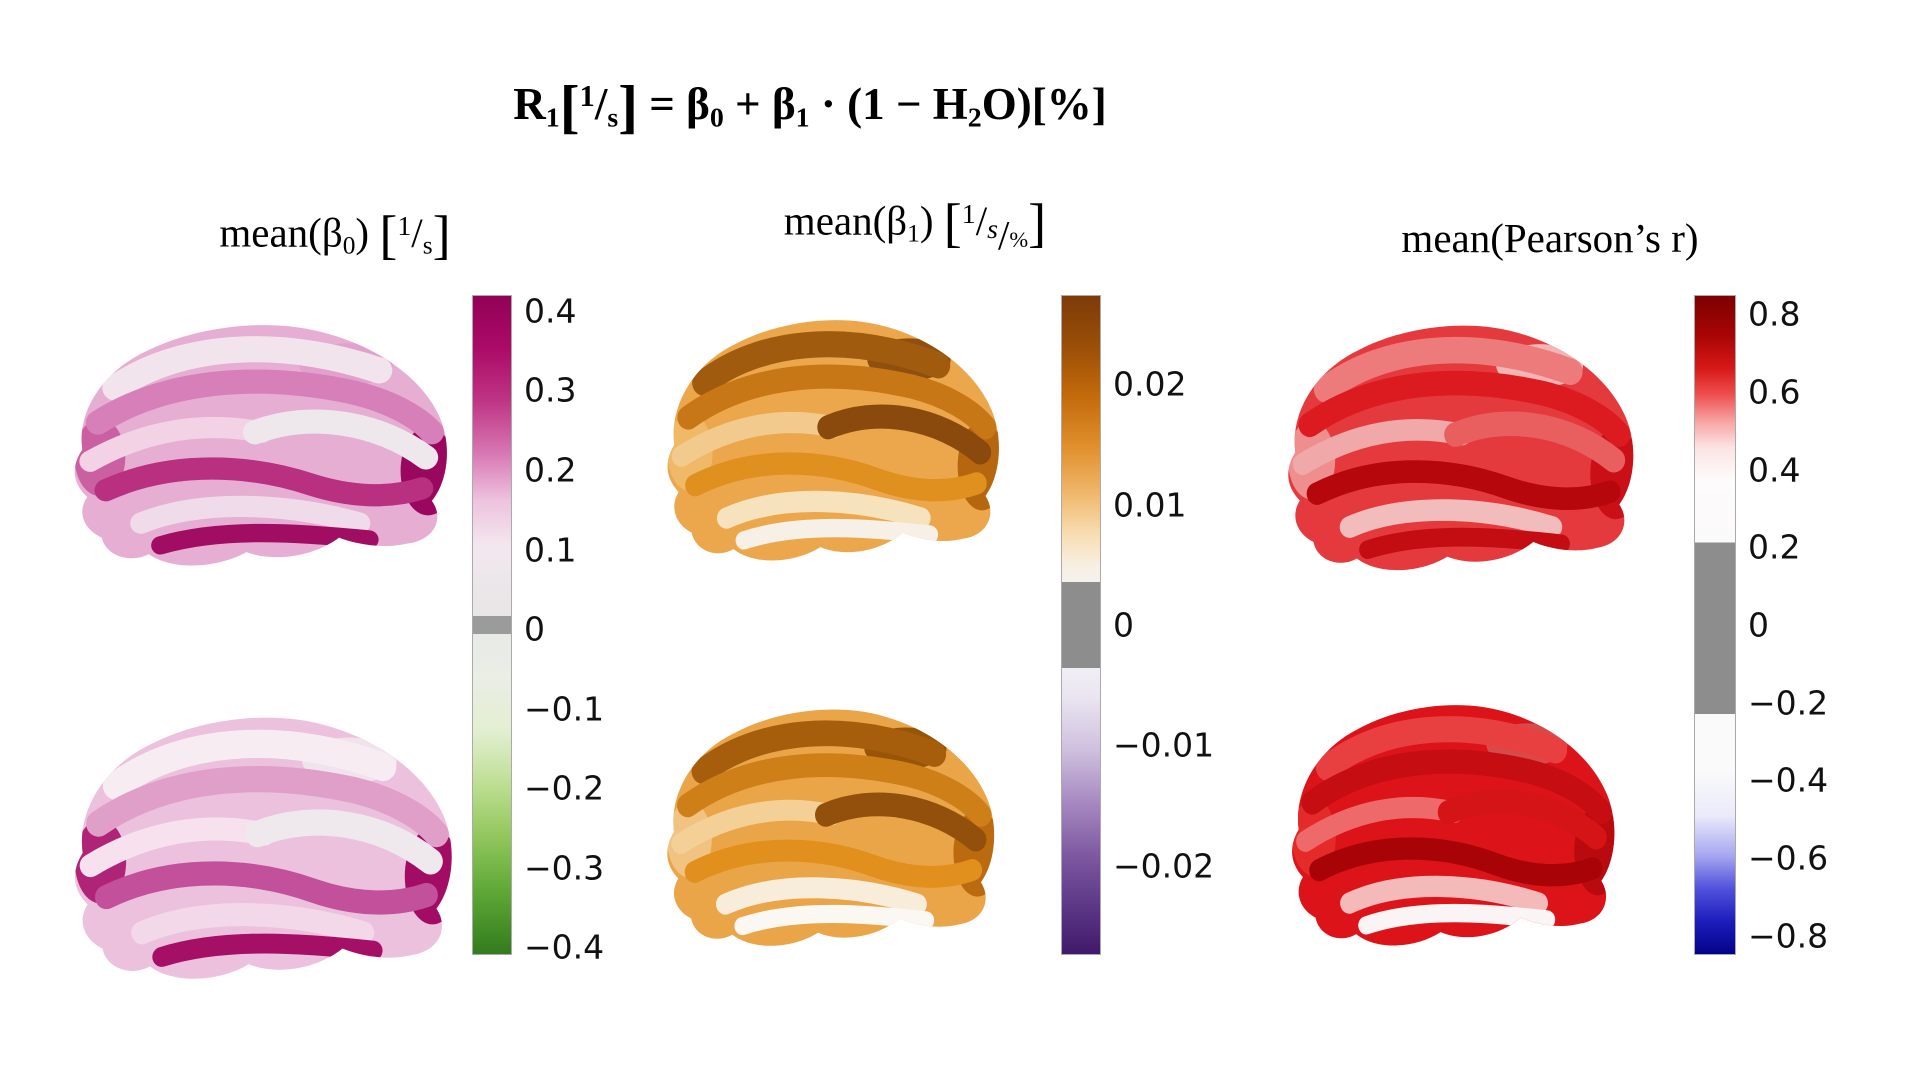  I want to click on colorbar-pearson-r-ticks: 0.8 0.6 0.4 0.2 0 −0.2 −0.4 −0.6 −0.8, so click(1813, 625).